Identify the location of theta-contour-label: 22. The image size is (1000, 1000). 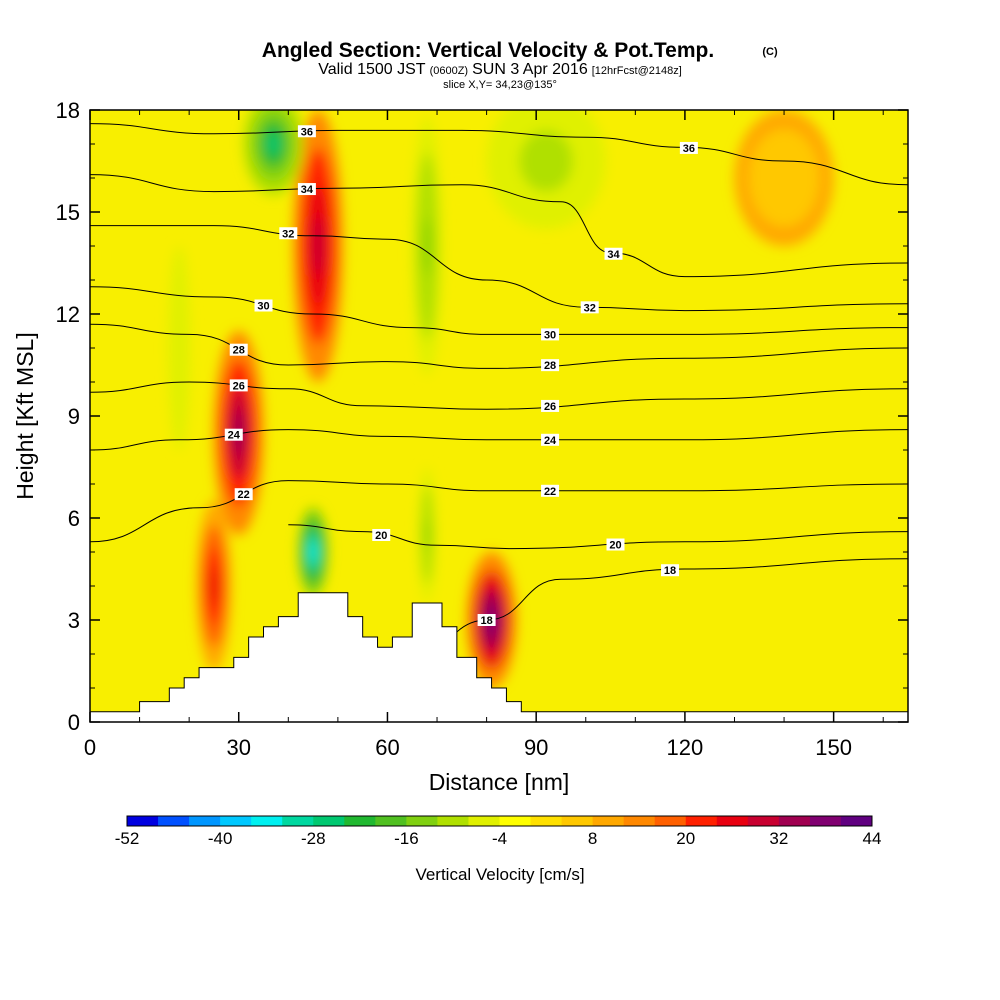
(243, 494).